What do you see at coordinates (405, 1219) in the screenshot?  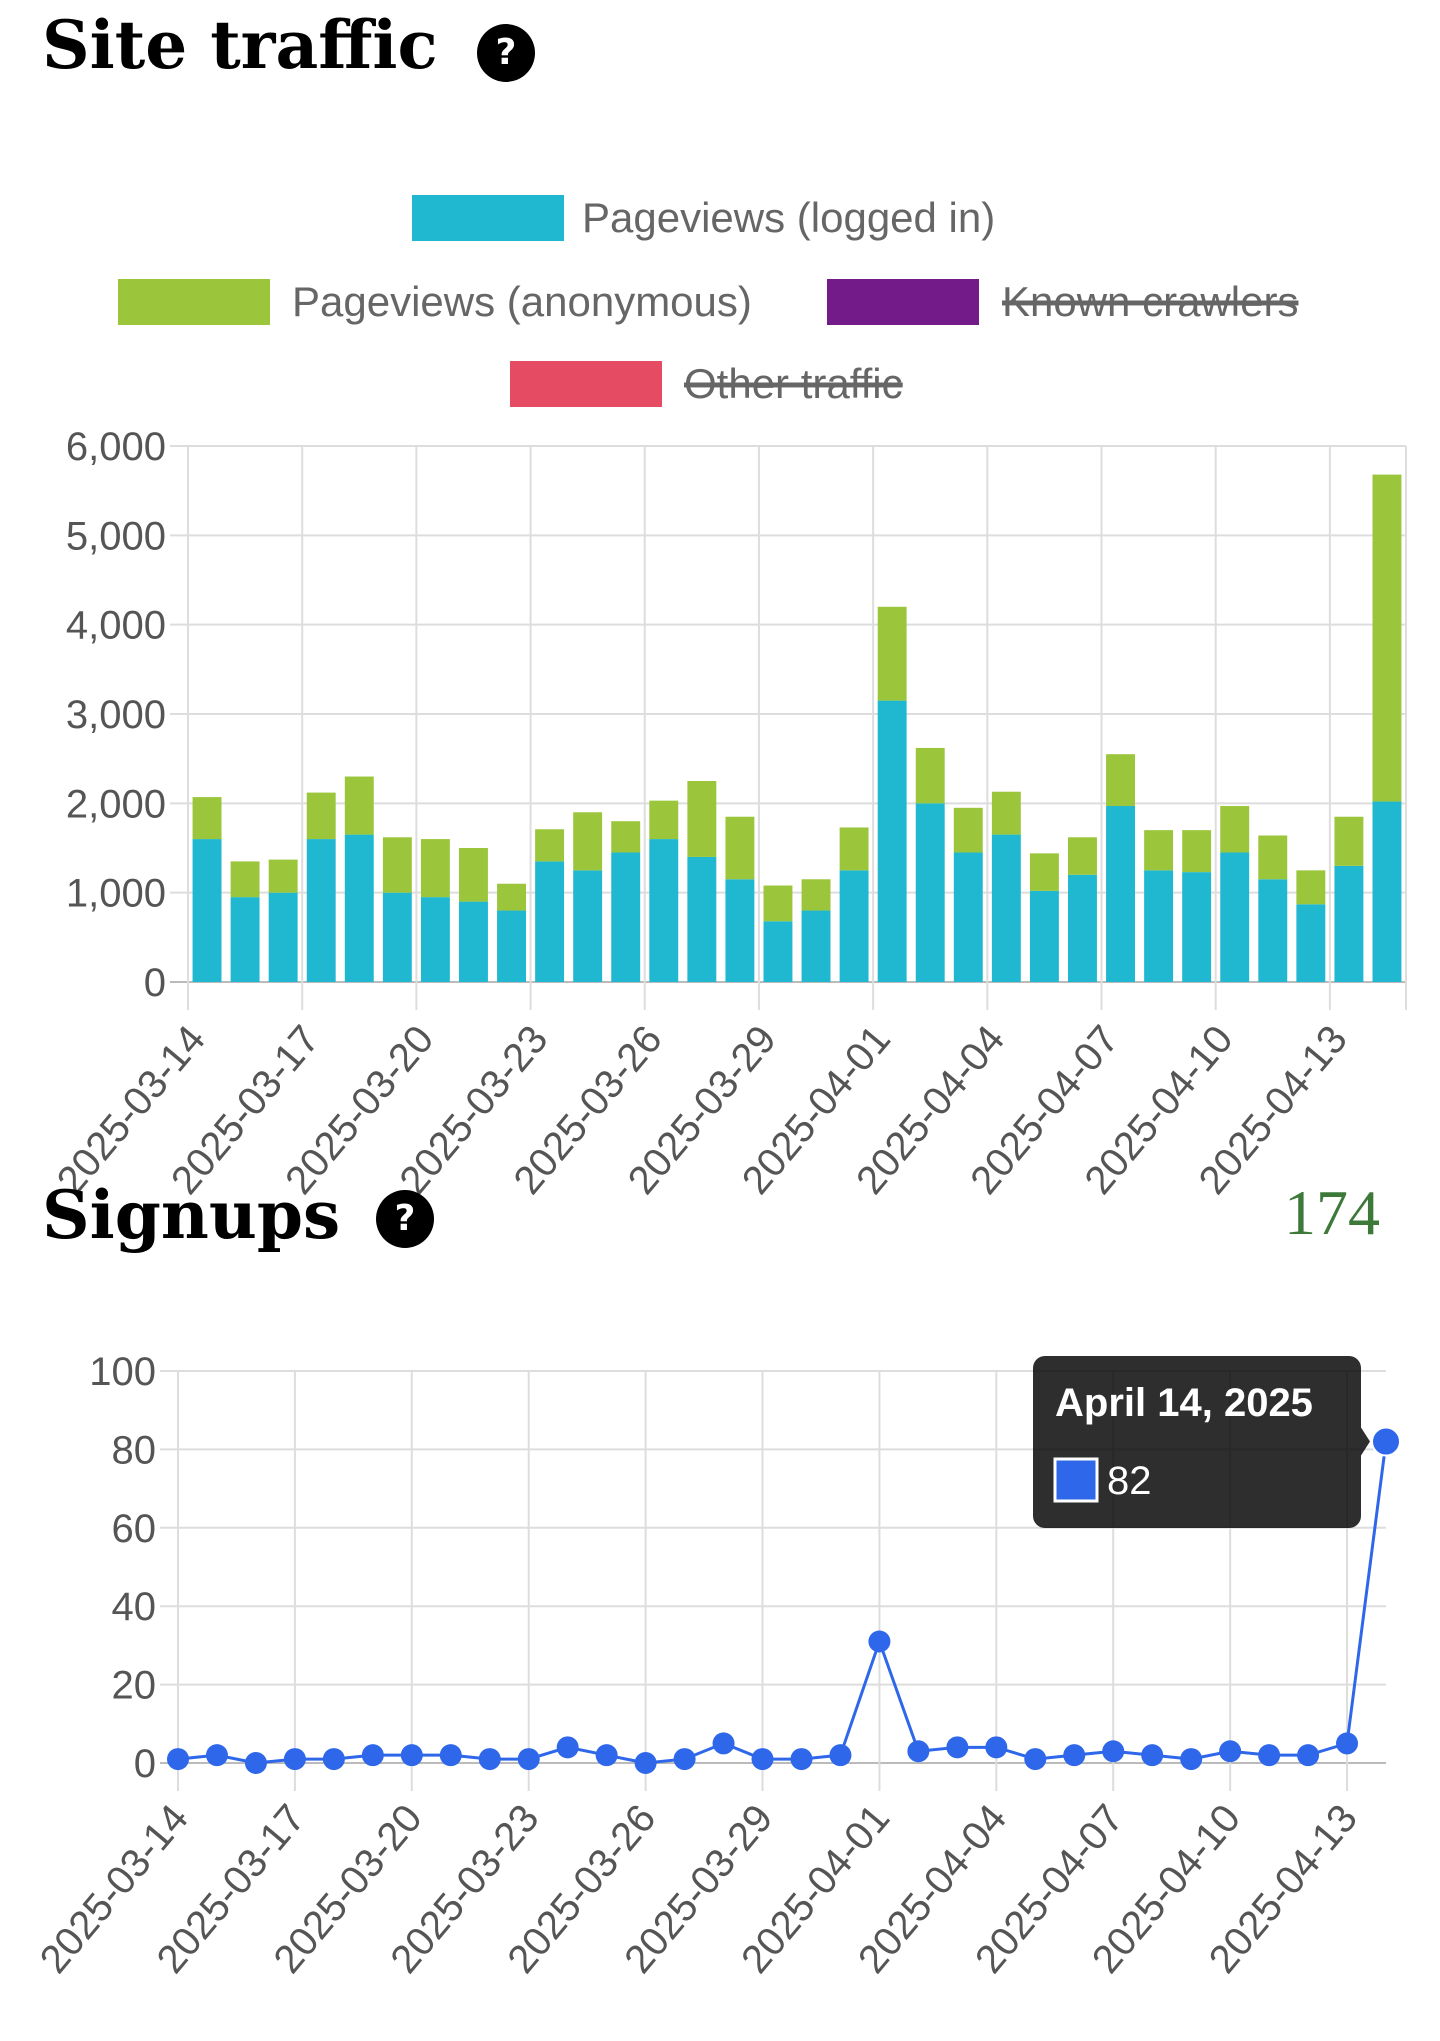 I see `signups-help-question-icon: ?` at bounding box center [405, 1219].